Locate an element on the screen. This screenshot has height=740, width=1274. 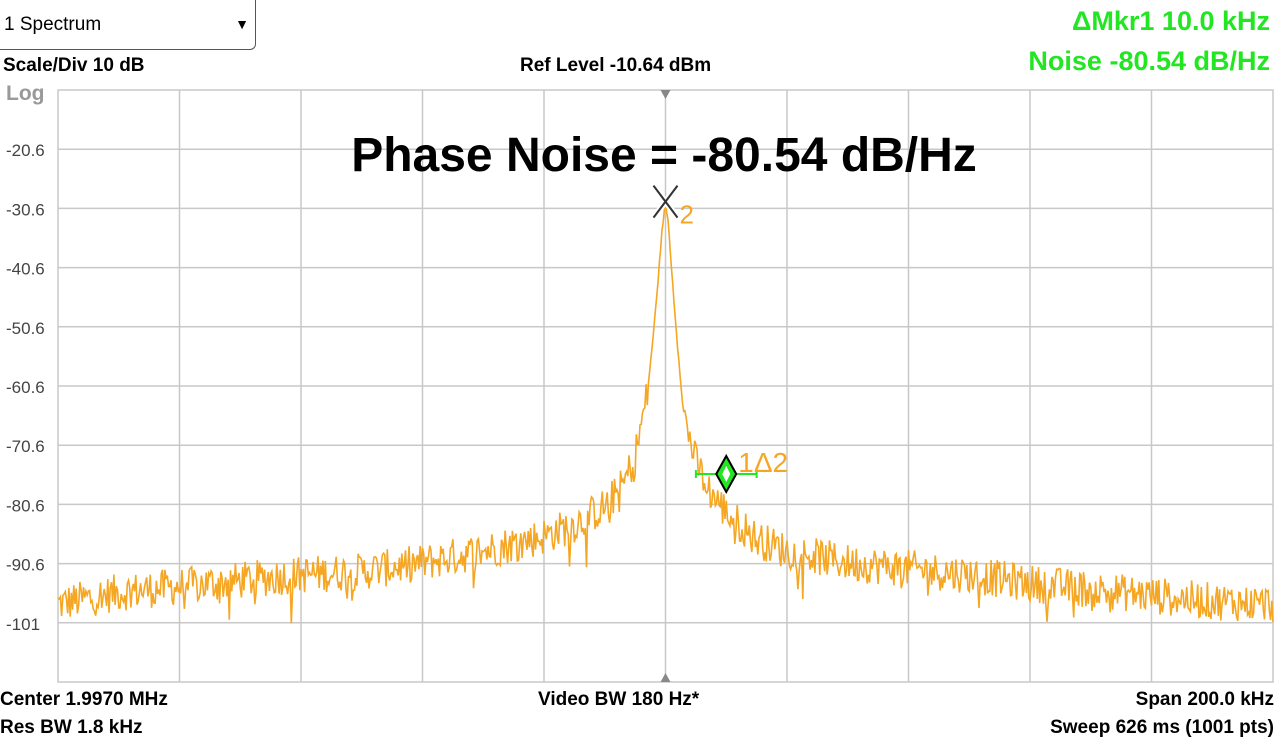
y-tick-label: -101 is located at coordinates (23, 624).